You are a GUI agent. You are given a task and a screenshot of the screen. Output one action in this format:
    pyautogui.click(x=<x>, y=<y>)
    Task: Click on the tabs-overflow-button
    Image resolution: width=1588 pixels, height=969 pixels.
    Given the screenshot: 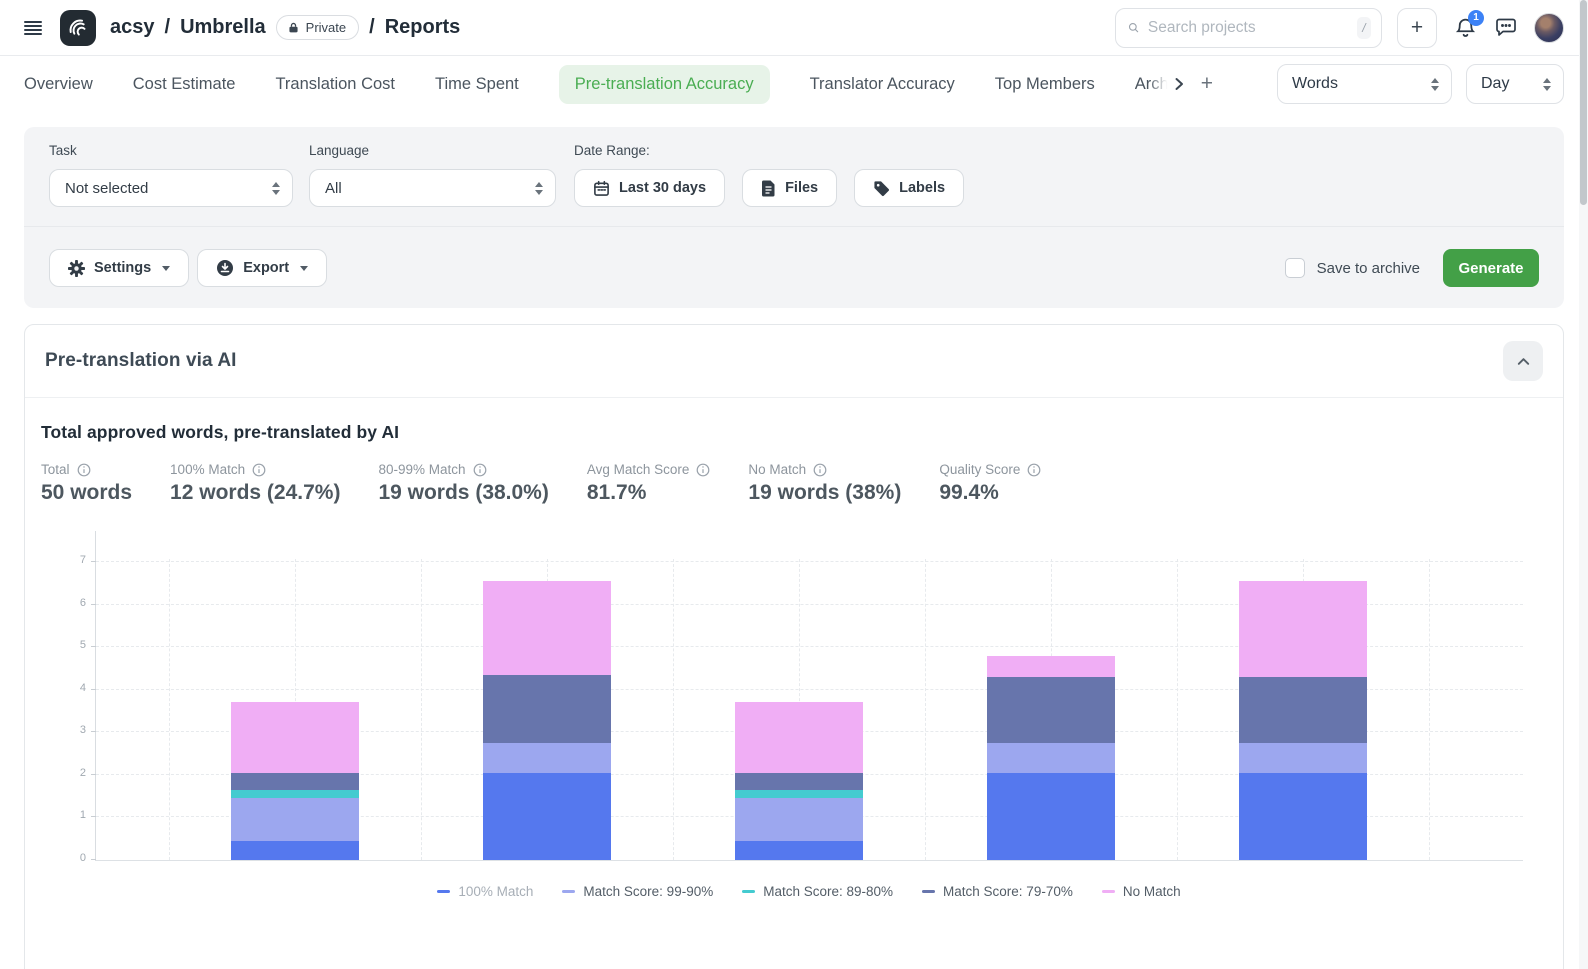 What is the action you would take?
    pyautogui.click(x=1179, y=84)
    